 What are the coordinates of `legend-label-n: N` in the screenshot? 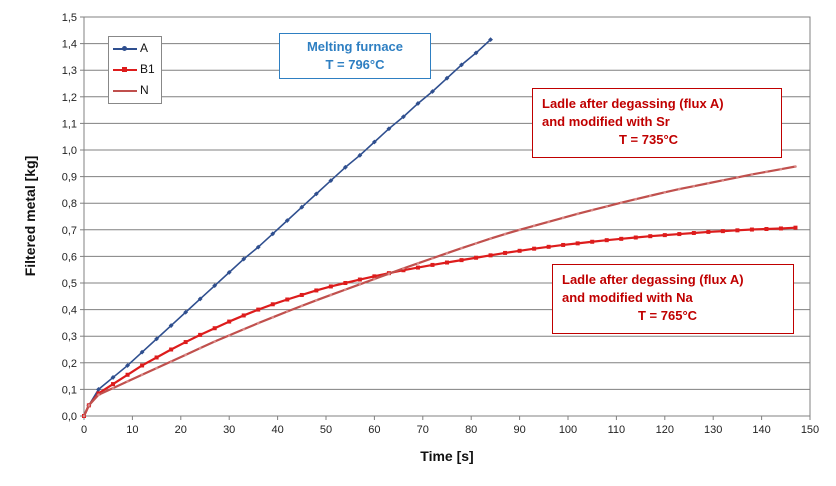 It's located at (144, 90).